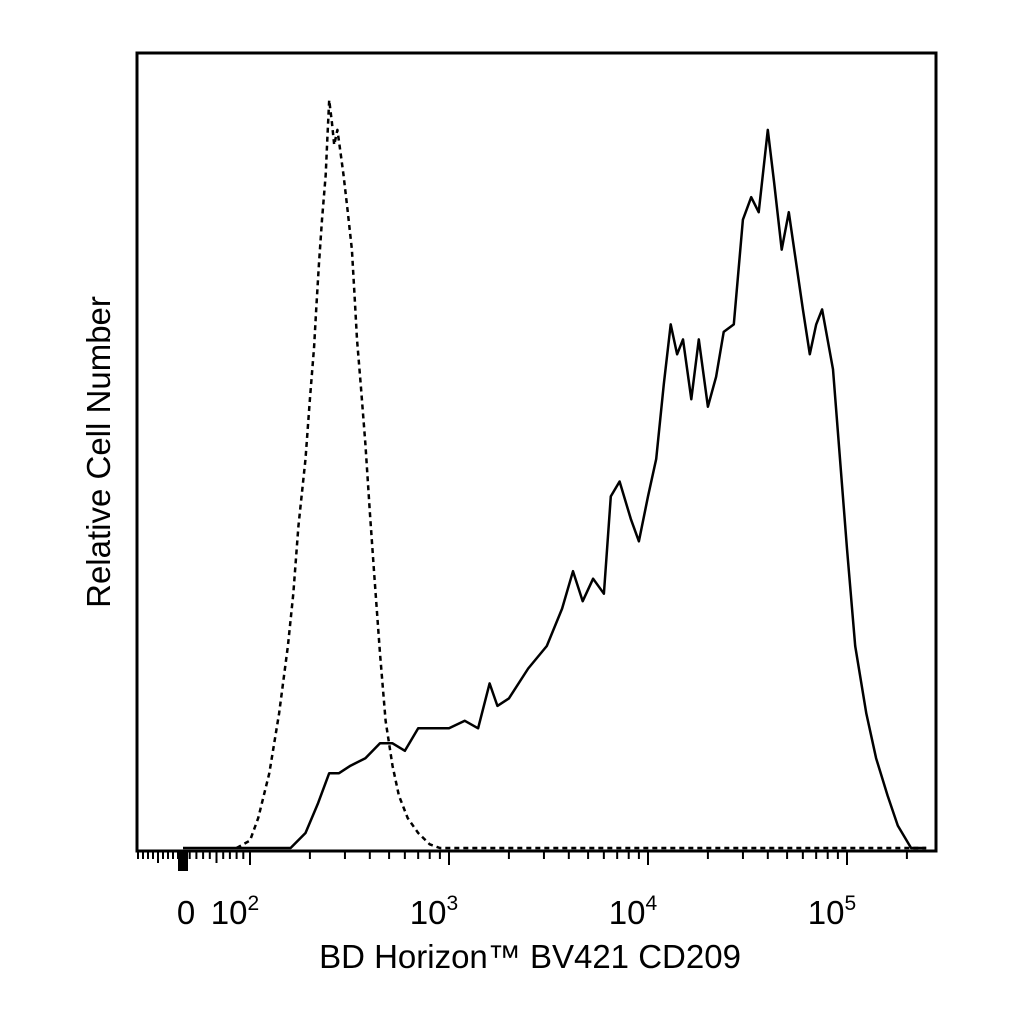  What do you see at coordinates (434, 911) in the screenshot?
I see `x-tick-label: 10³` at bounding box center [434, 911].